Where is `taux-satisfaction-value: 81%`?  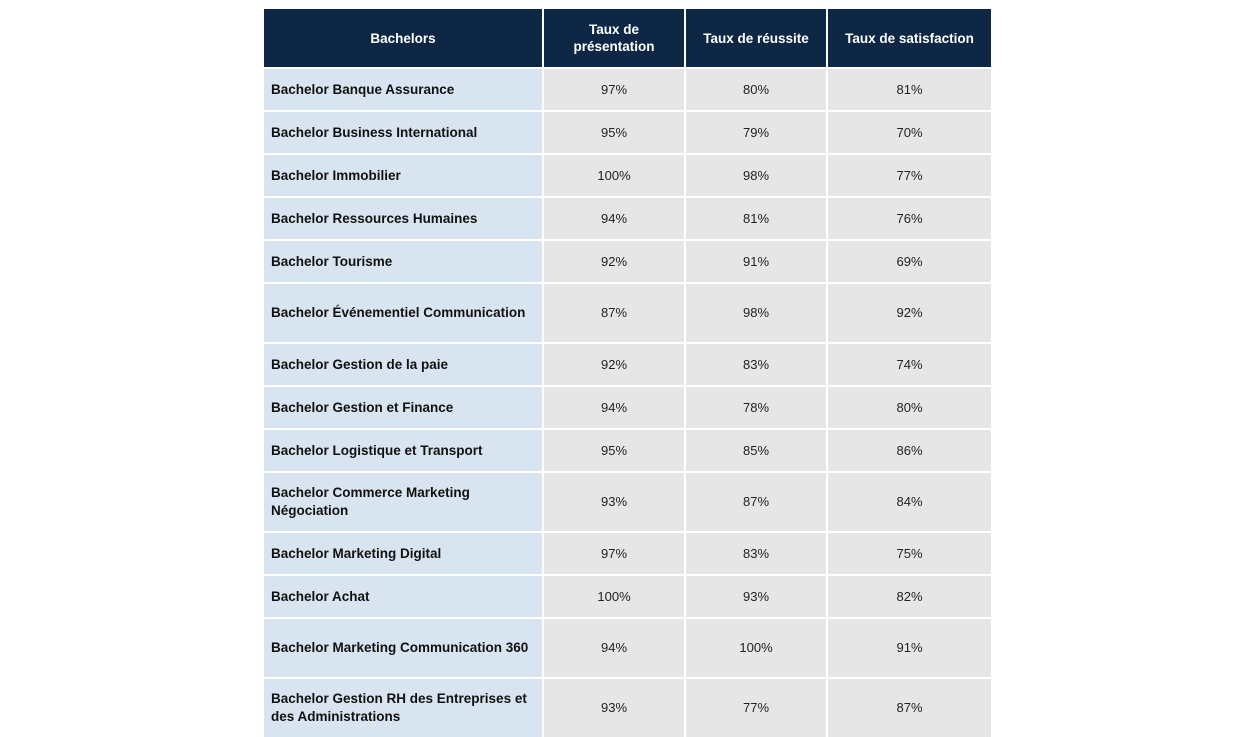
taux-satisfaction-value: 81% is located at coordinates (908, 89).